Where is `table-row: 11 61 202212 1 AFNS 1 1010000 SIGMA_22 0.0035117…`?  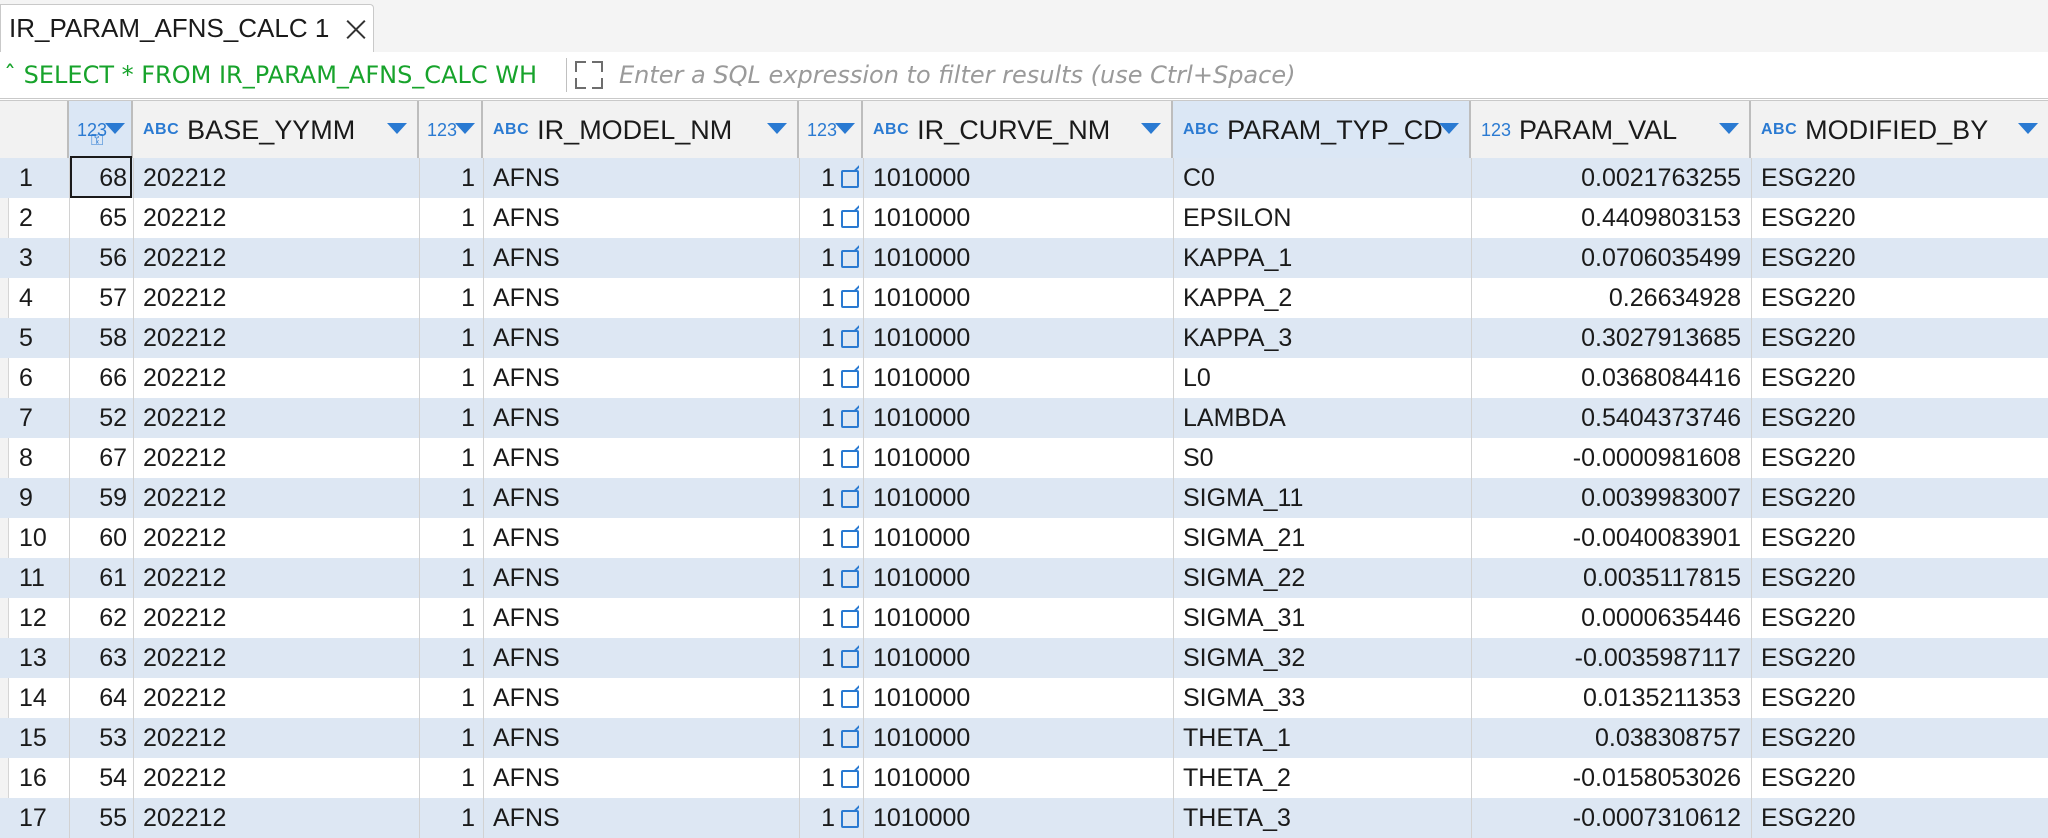
table-row: 11 61 202212 1 AFNS 1 1010000 SIGMA_22 0.0035117… is located at coordinates (1024, 578).